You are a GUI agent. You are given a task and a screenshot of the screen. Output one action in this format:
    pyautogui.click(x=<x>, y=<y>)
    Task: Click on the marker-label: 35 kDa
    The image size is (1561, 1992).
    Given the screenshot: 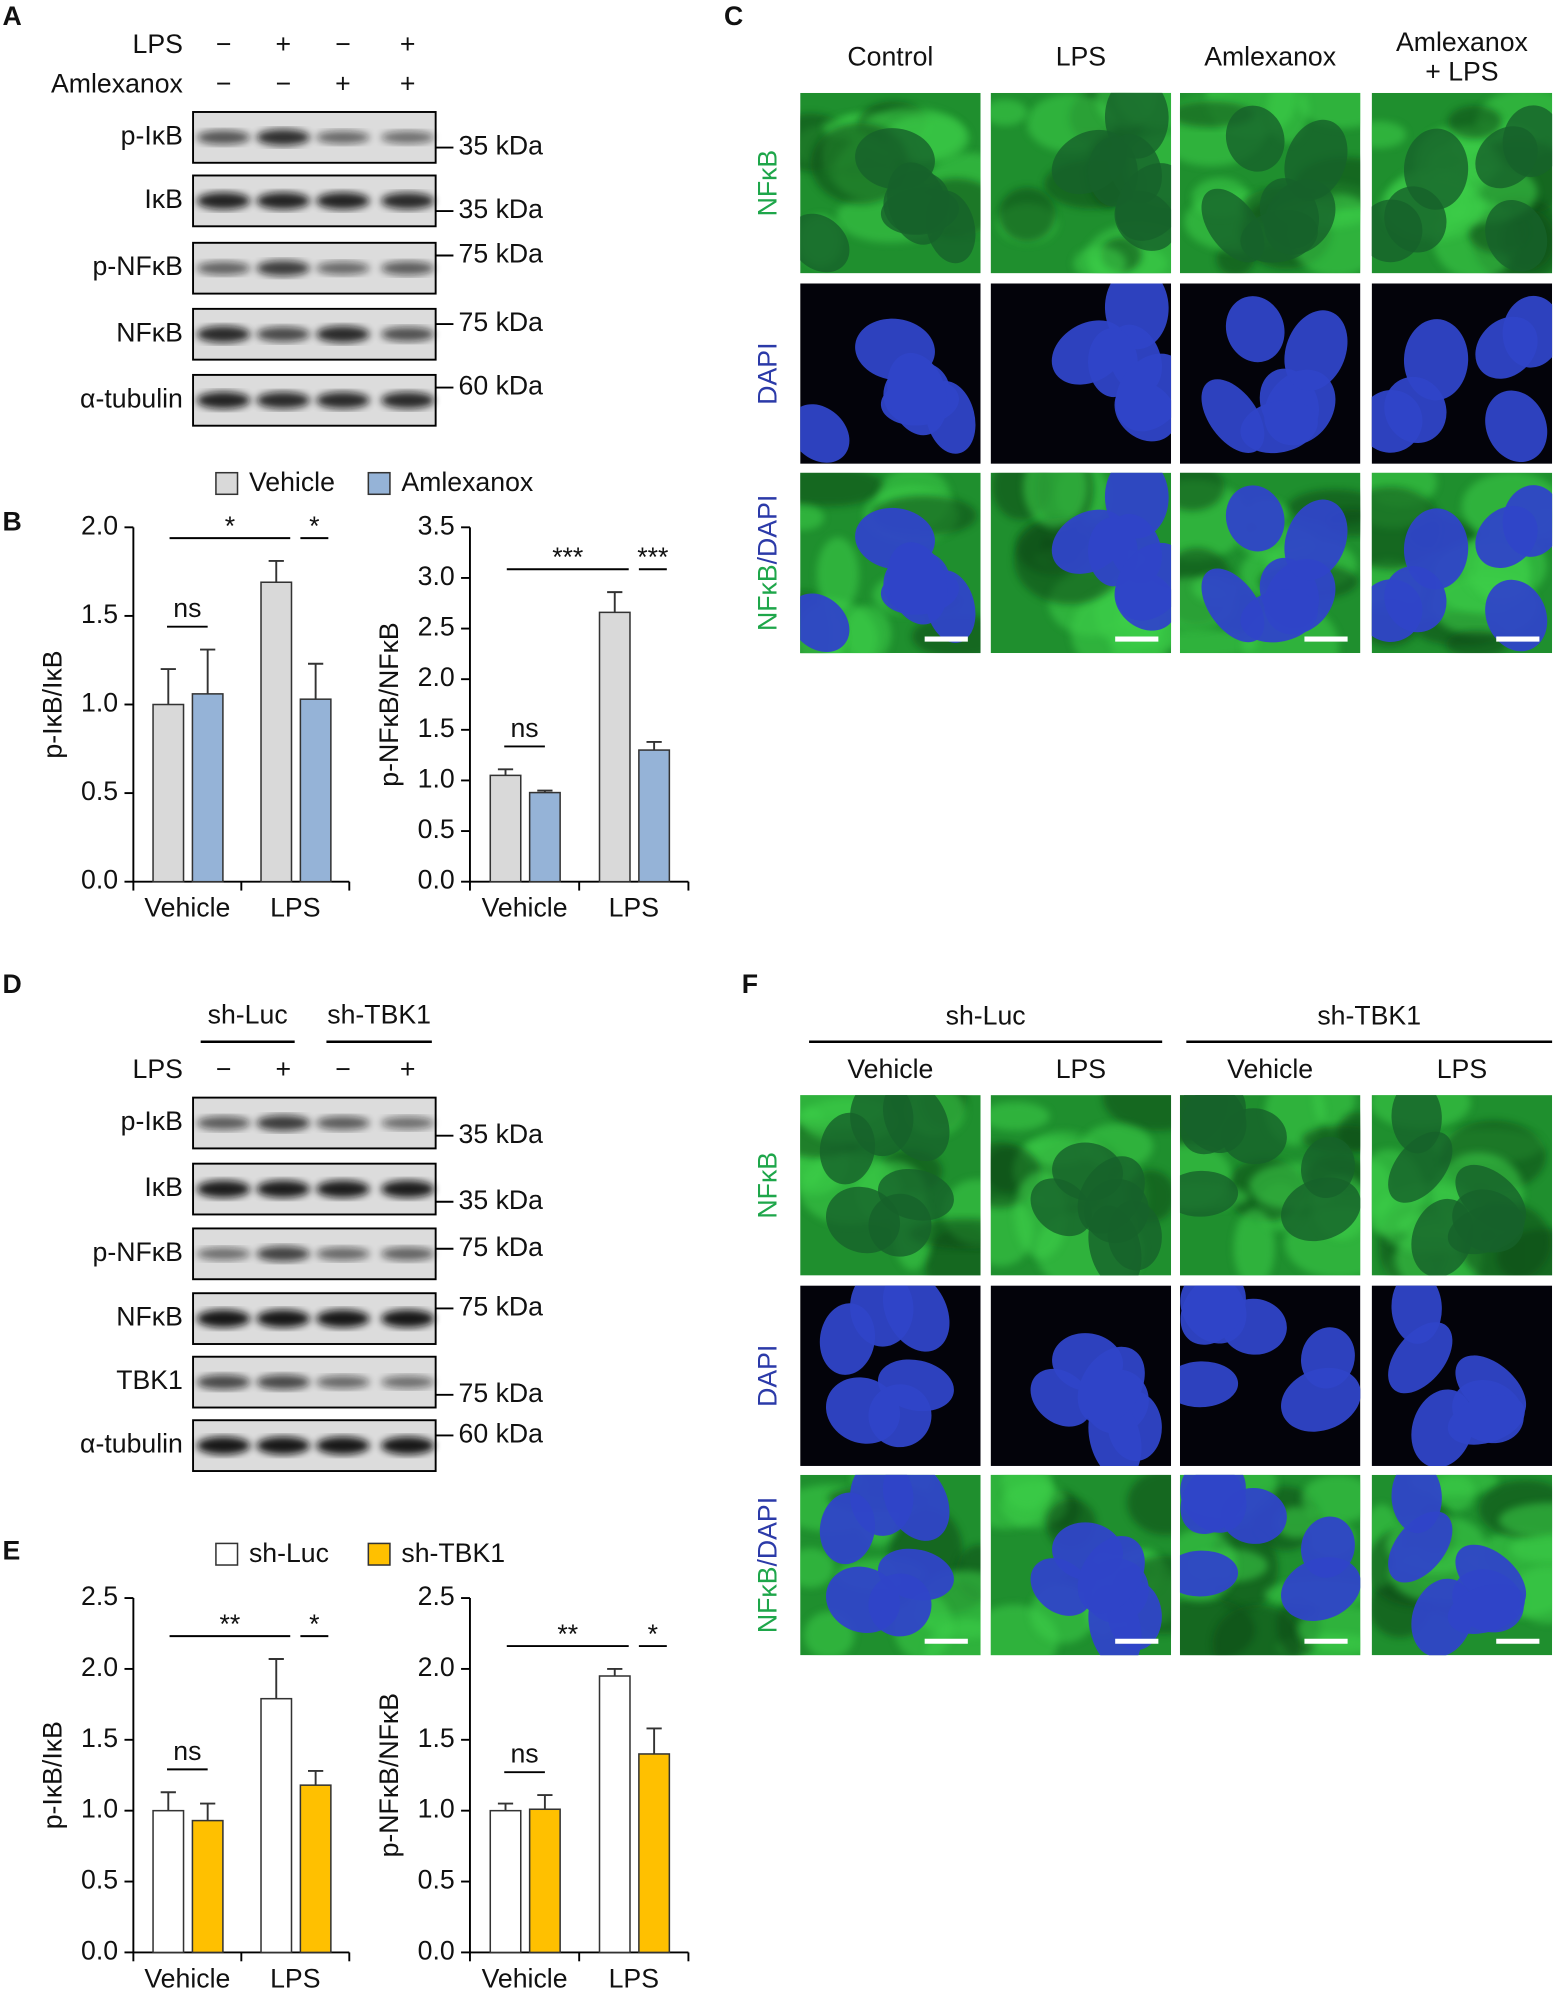 What is the action you would take?
    pyautogui.click(x=501, y=209)
    